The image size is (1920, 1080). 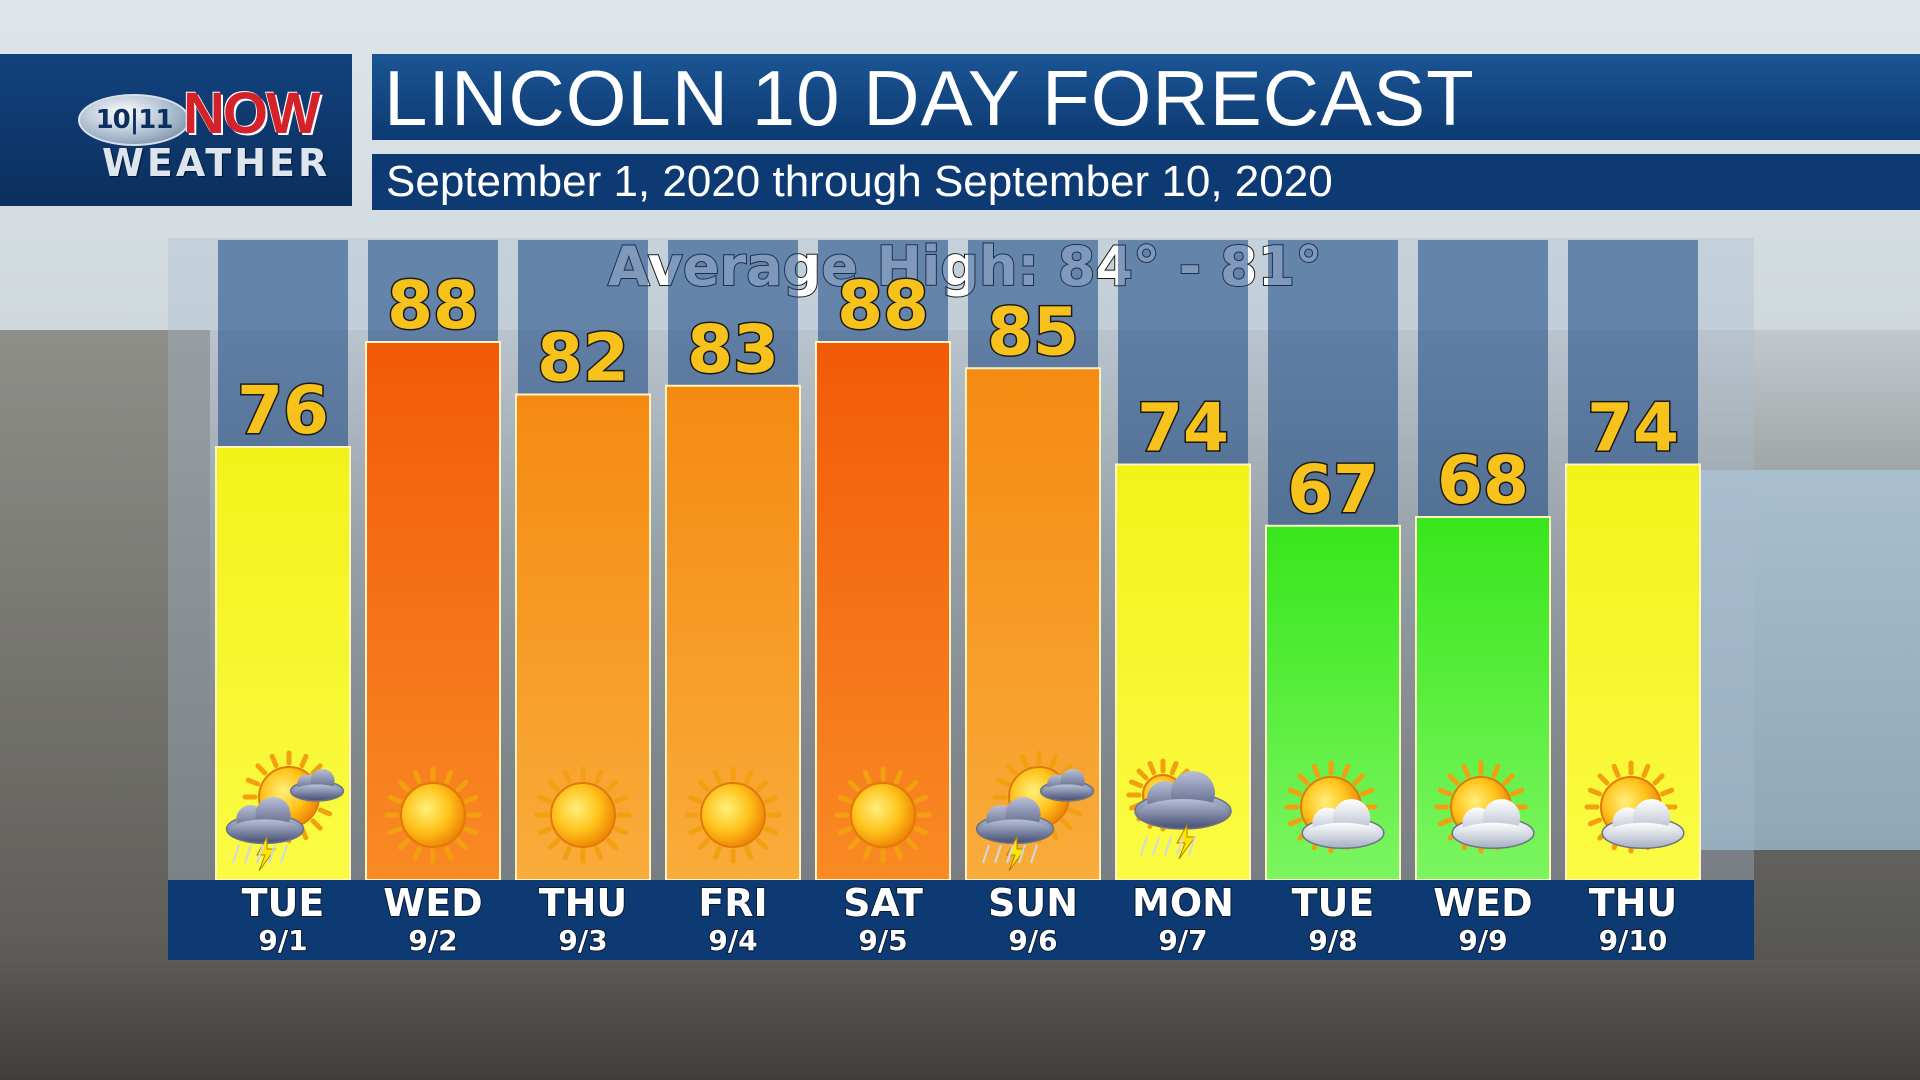 What do you see at coordinates (1332, 940) in the screenshot?
I see `date-label: 9/8` at bounding box center [1332, 940].